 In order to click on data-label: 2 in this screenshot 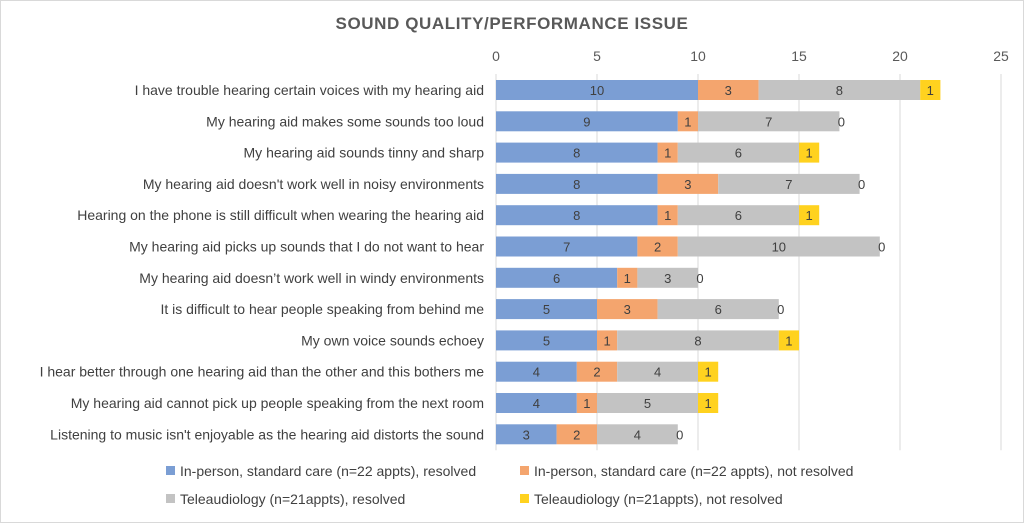, I will do `click(596, 372)`.